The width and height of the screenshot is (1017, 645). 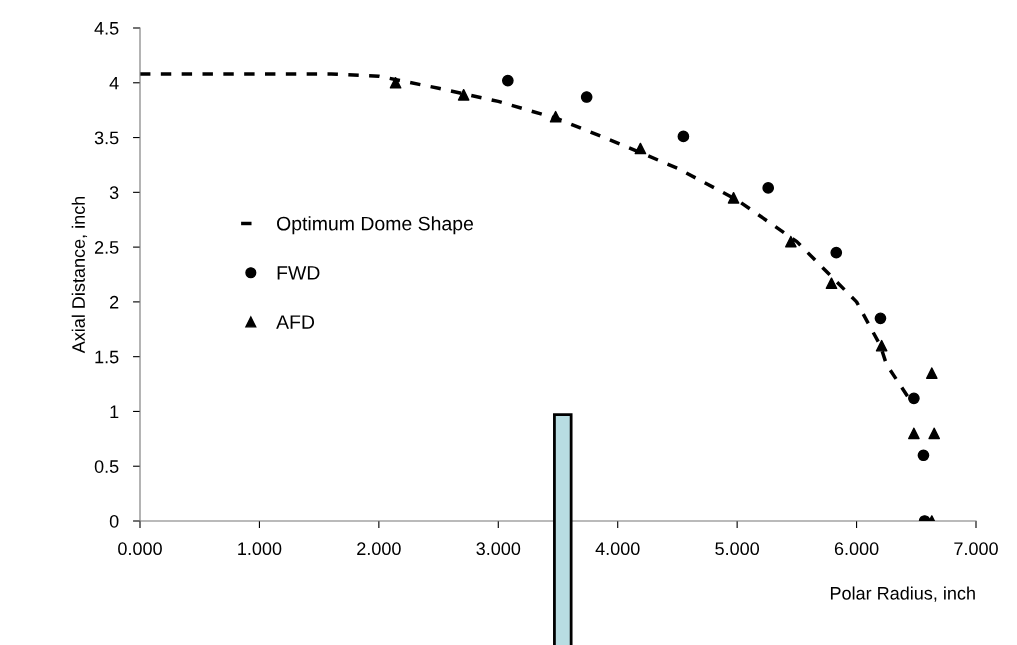 What do you see at coordinates (114, 193) in the screenshot?
I see `y-tick-label: 3` at bounding box center [114, 193].